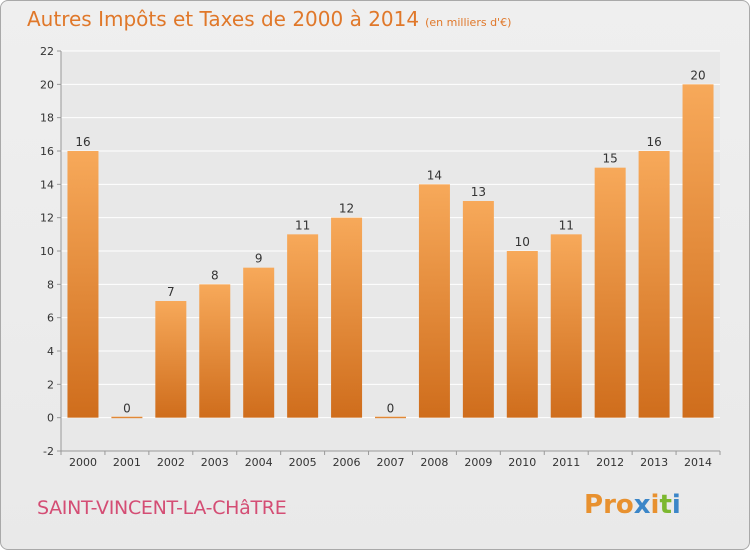 The width and height of the screenshot is (750, 550). What do you see at coordinates (47, 51) in the screenshot?
I see `y-tick-label: 22` at bounding box center [47, 51].